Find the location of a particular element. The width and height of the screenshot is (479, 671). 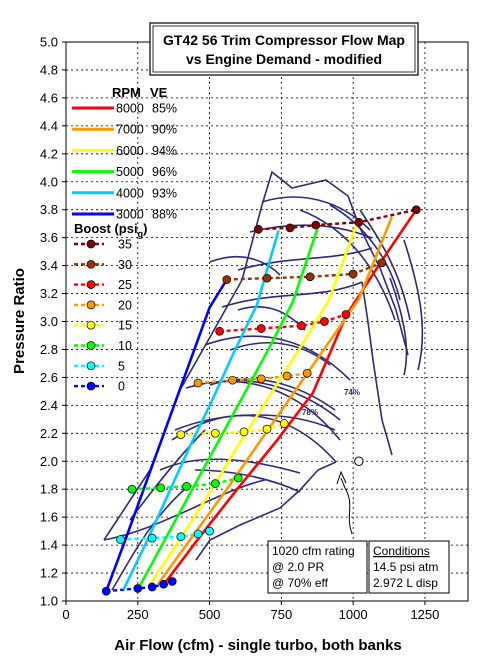

conditions-line-1: 14.5 psi atm is located at coordinates (405, 567).